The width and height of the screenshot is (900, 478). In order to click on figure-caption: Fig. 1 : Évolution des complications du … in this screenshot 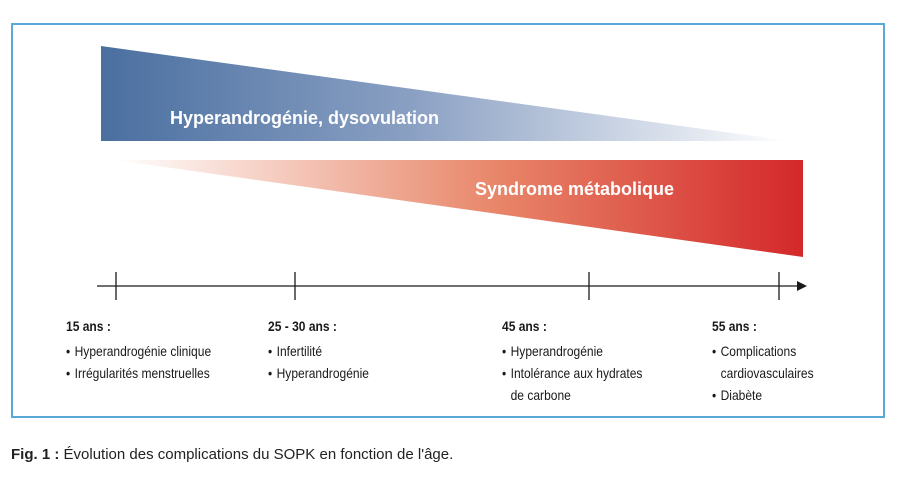, I will do `click(232, 454)`.